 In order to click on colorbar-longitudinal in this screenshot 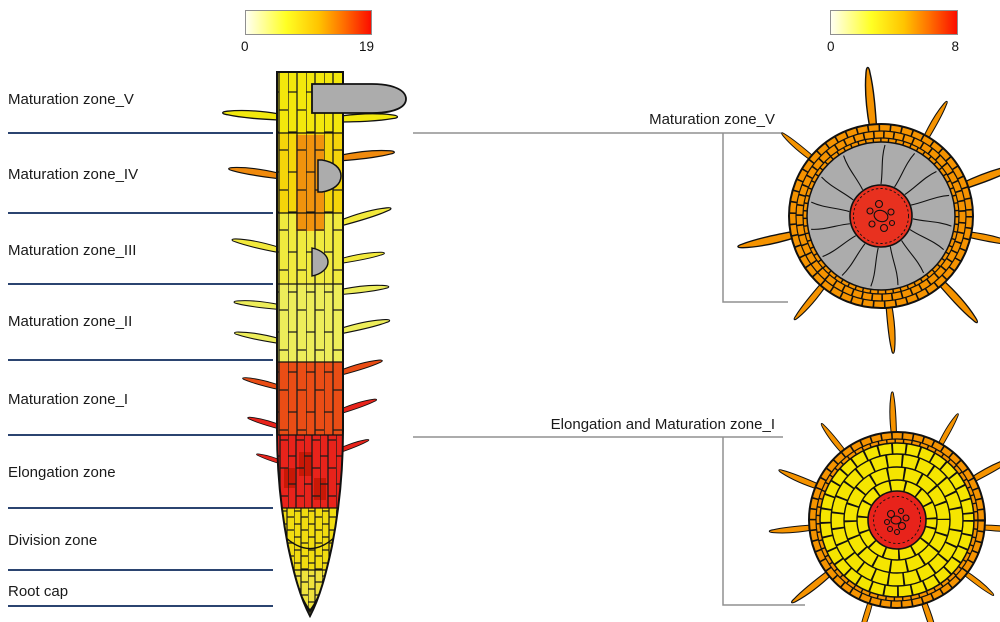, I will do `click(308, 22)`.